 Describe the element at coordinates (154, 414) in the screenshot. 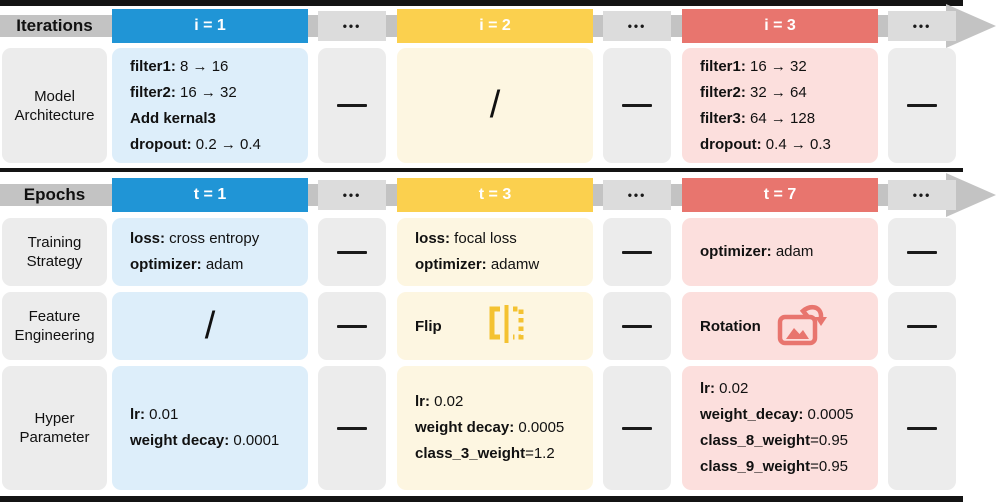

I see `param-line: lr: 0.01` at that location.